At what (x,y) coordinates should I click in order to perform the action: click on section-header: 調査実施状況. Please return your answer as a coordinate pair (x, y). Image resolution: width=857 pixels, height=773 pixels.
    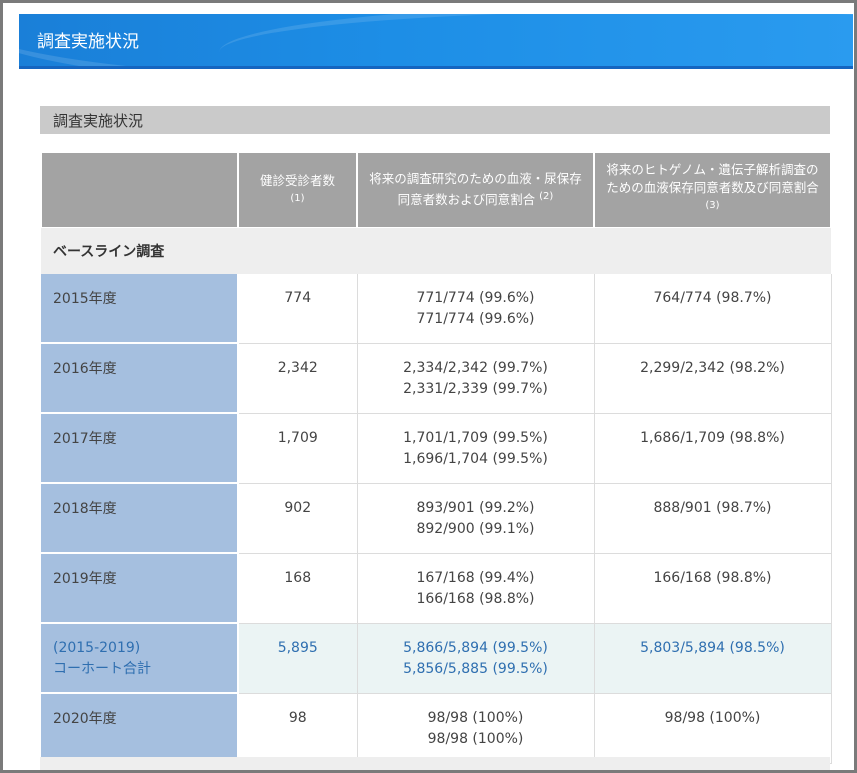
    Looking at the image, I should click on (435, 120).